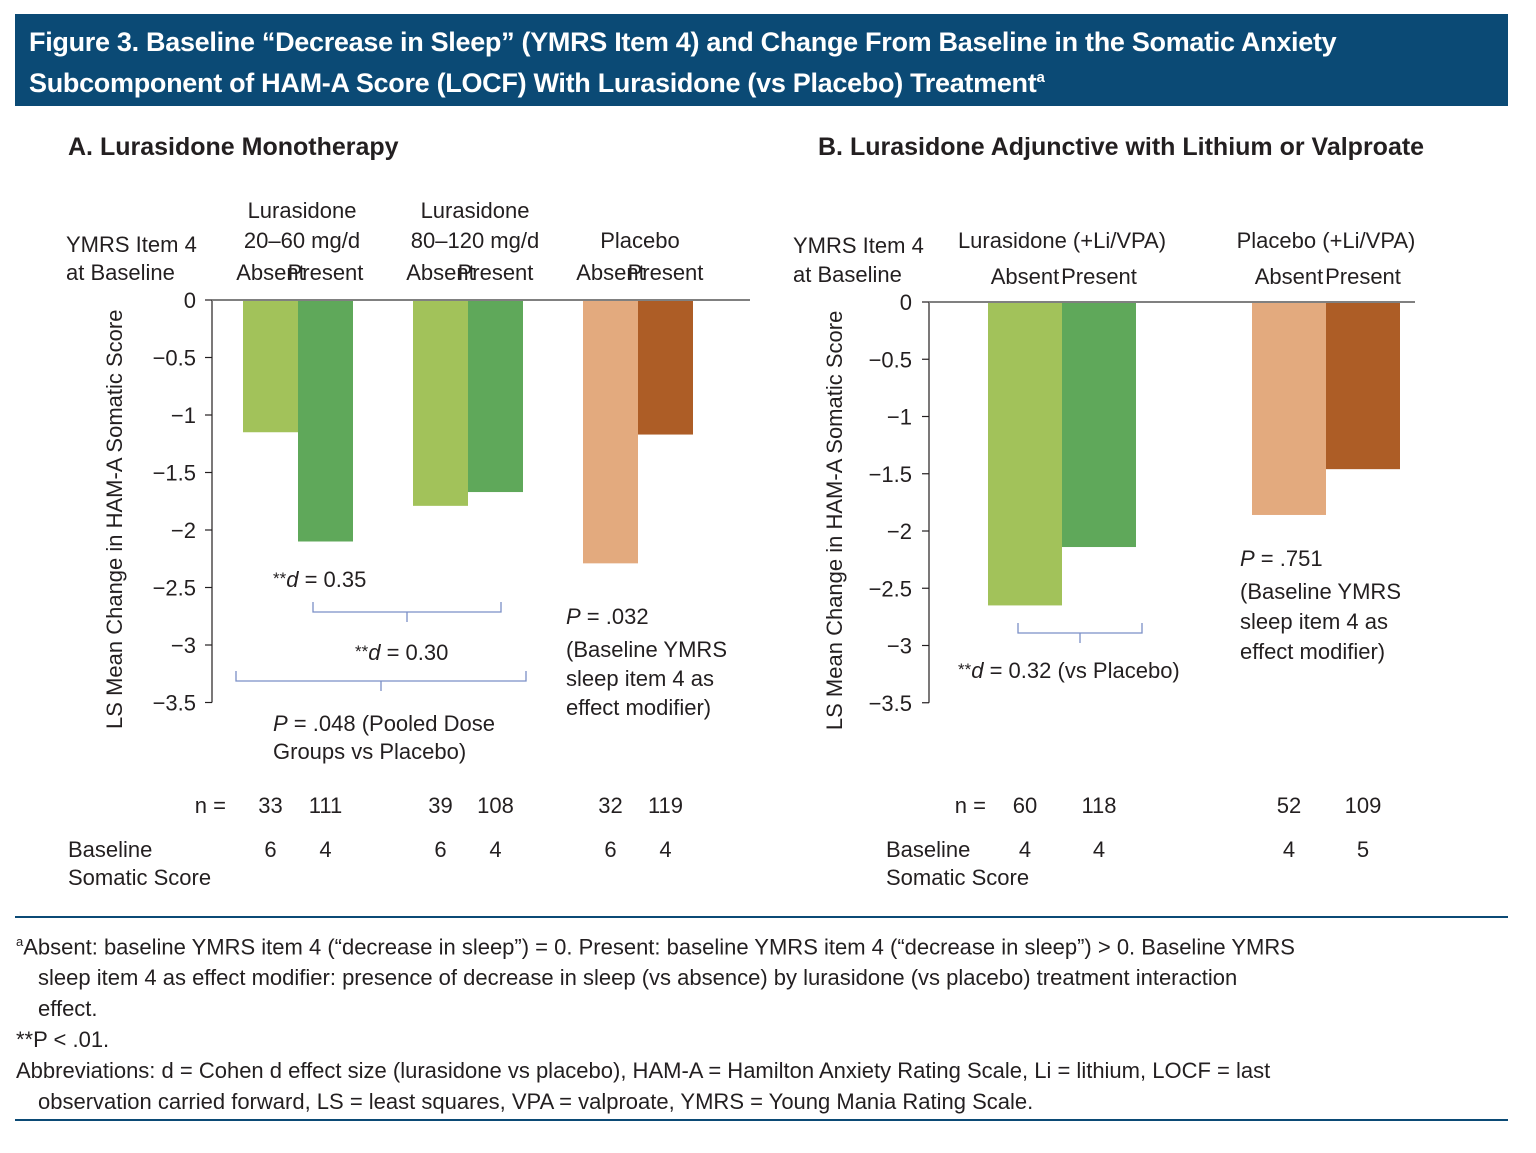 The image size is (1536, 1153). I want to click on panel-a-bar-pbo-absent, so click(610, 432).